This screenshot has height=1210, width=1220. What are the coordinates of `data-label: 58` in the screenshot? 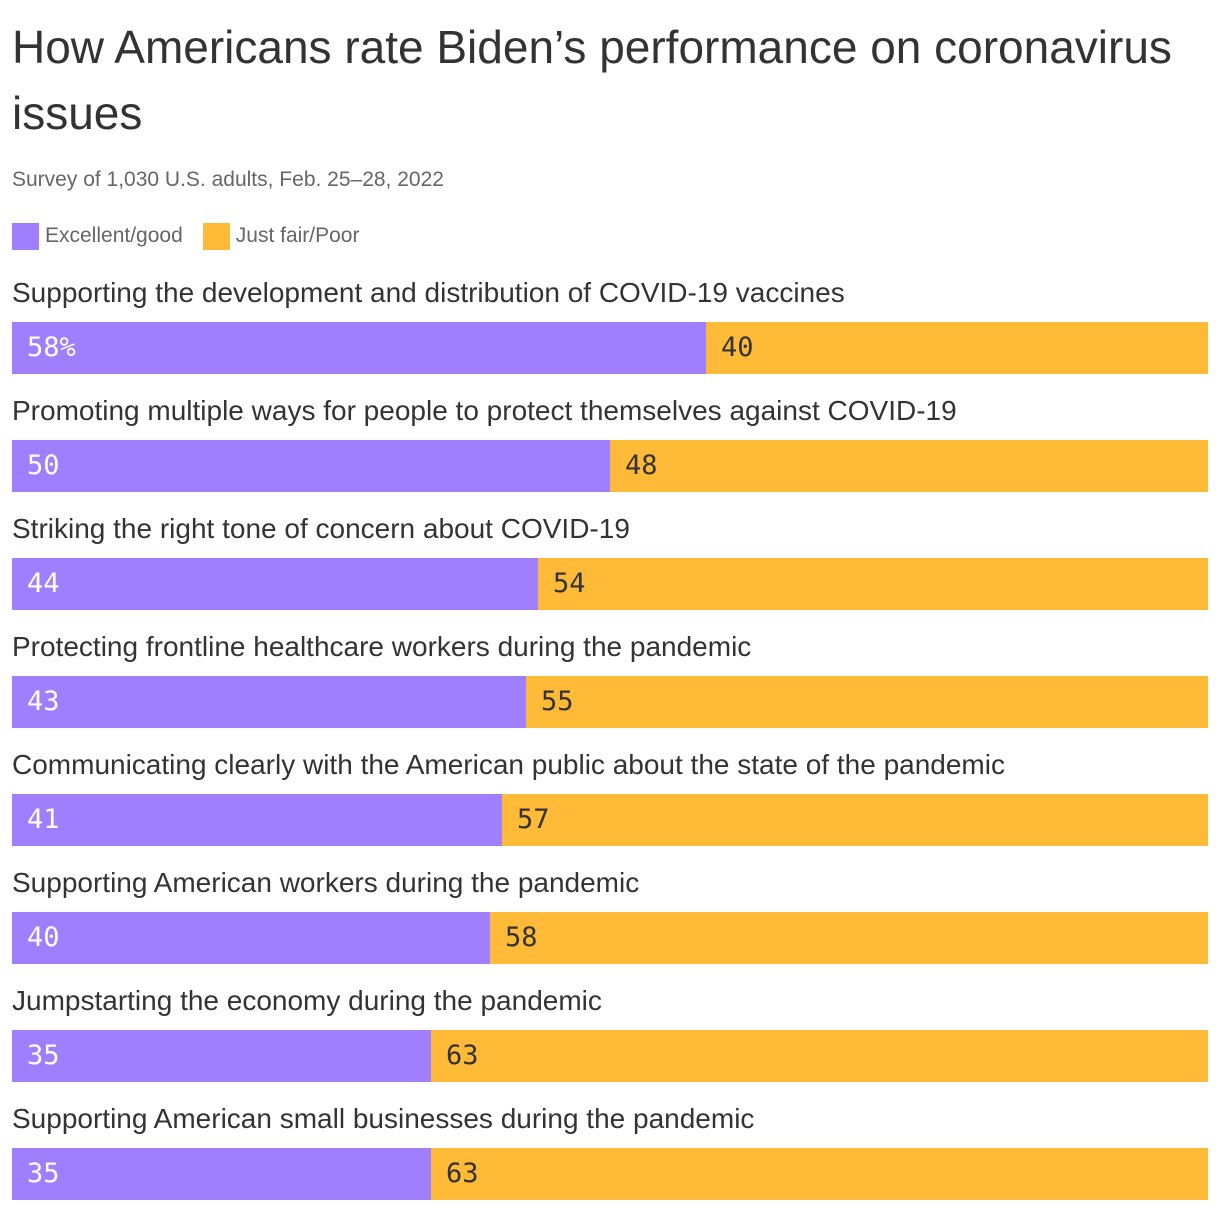 It's located at (521, 937).